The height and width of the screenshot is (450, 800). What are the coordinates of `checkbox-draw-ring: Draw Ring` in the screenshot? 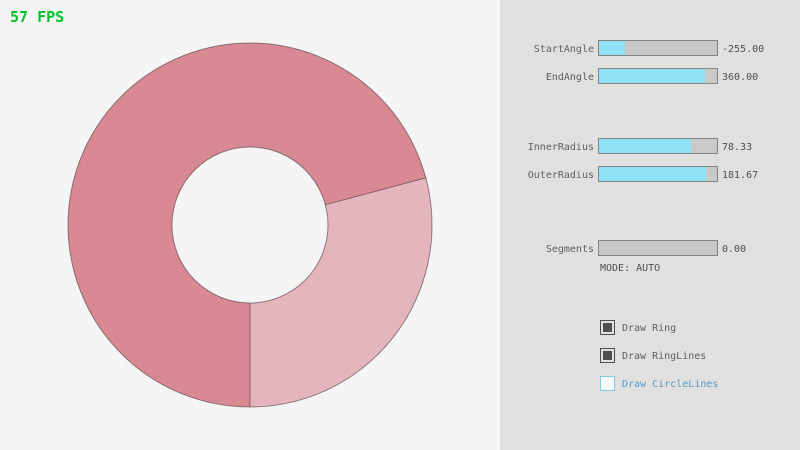 It's located at (700, 328).